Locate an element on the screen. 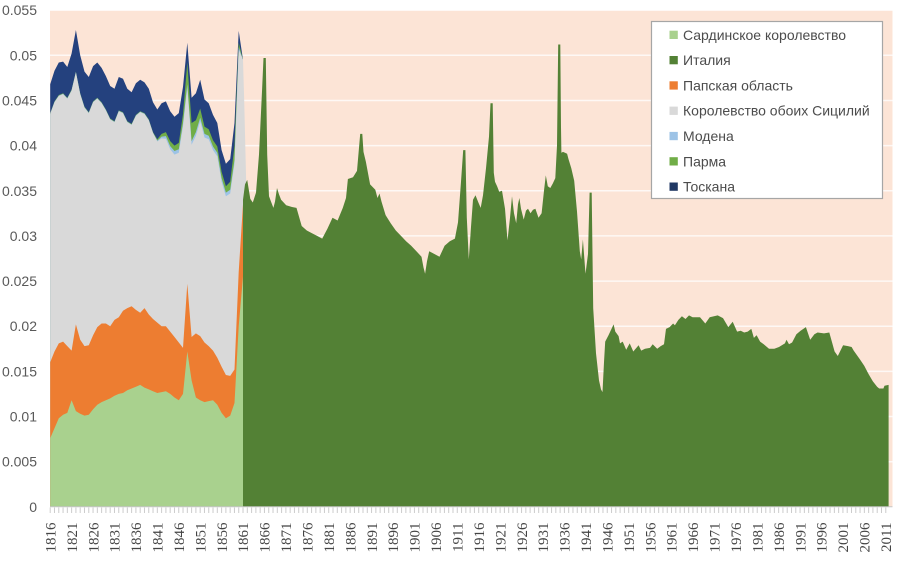 The width and height of the screenshot is (900, 565). svg-text: 1956 is located at coordinates (651, 537).